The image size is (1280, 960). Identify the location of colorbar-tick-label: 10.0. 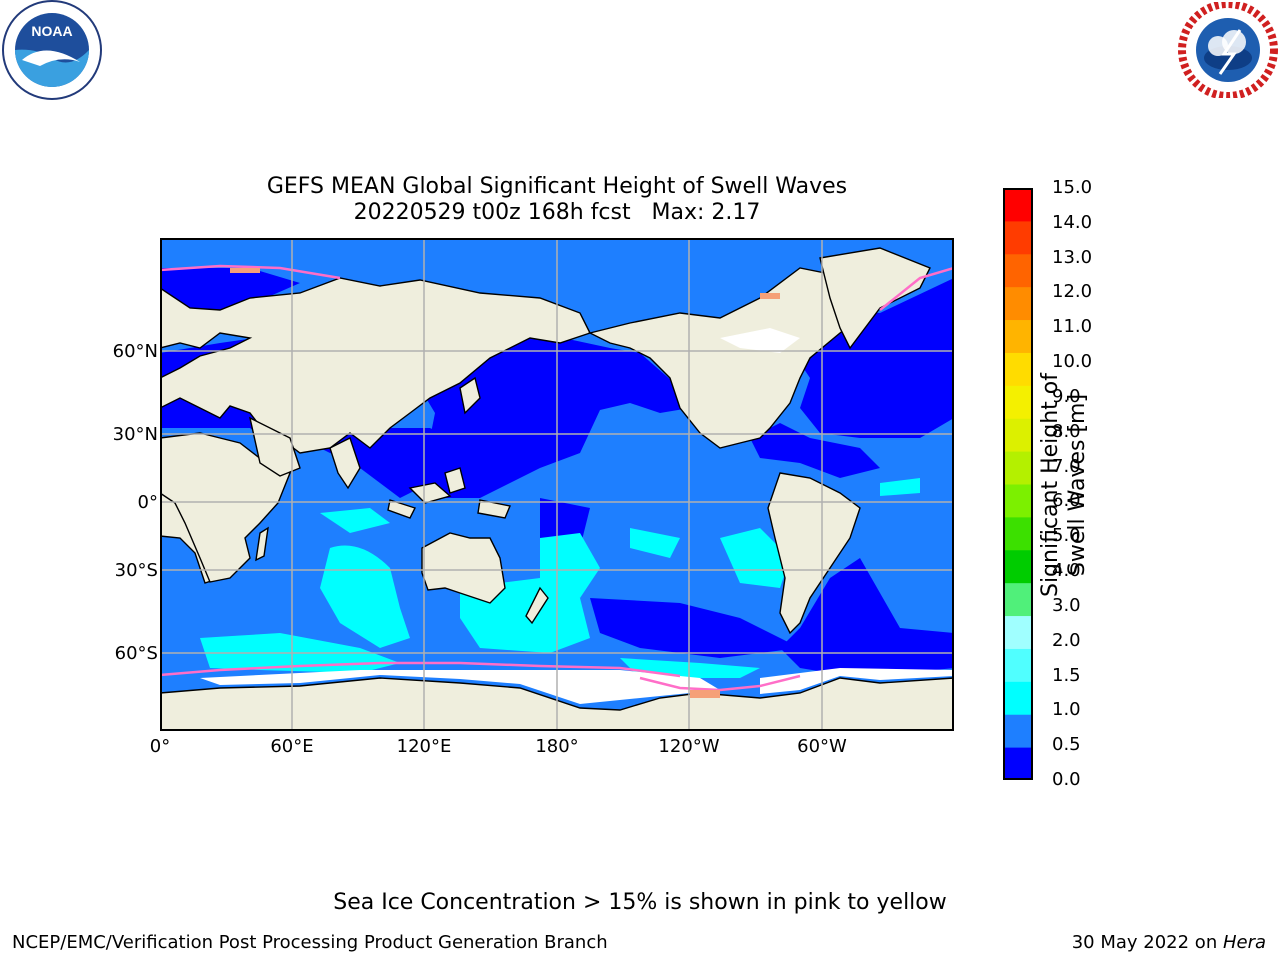
(1072, 362).